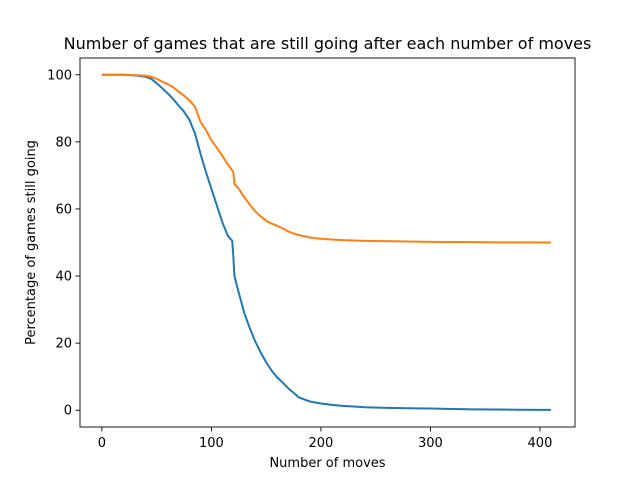 The image size is (640, 480). What do you see at coordinates (321, 443) in the screenshot?
I see `x-tick-label: 200` at bounding box center [321, 443].